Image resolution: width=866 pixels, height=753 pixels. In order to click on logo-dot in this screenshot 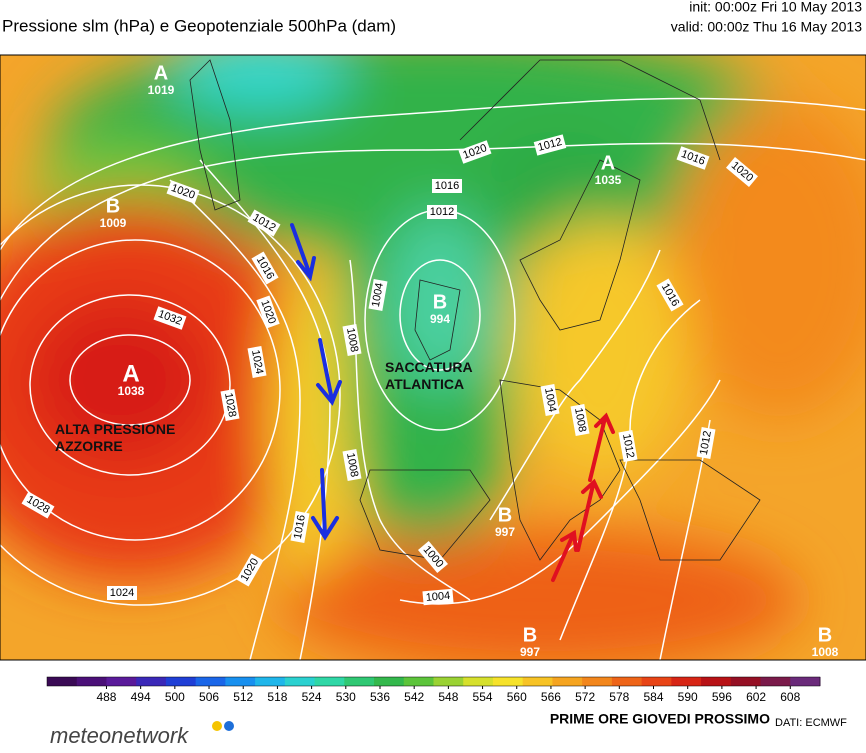, I will do `click(217, 726)`.